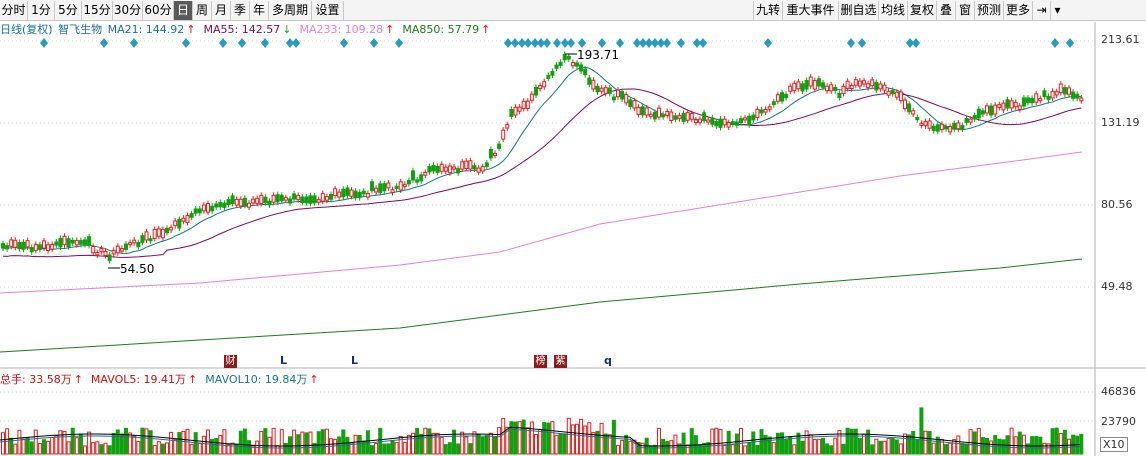  Describe the element at coordinates (14, 10) in the screenshot. I see `period-button-0: 分时` at that location.